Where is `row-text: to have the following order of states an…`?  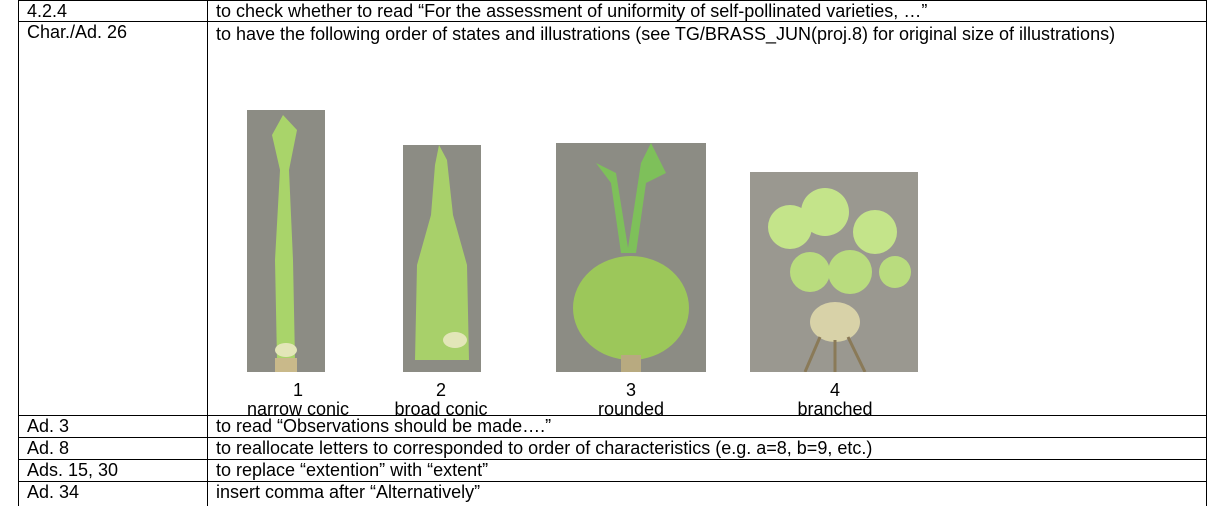
row-text: to have the following order of states an… is located at coordinates (666, 34).